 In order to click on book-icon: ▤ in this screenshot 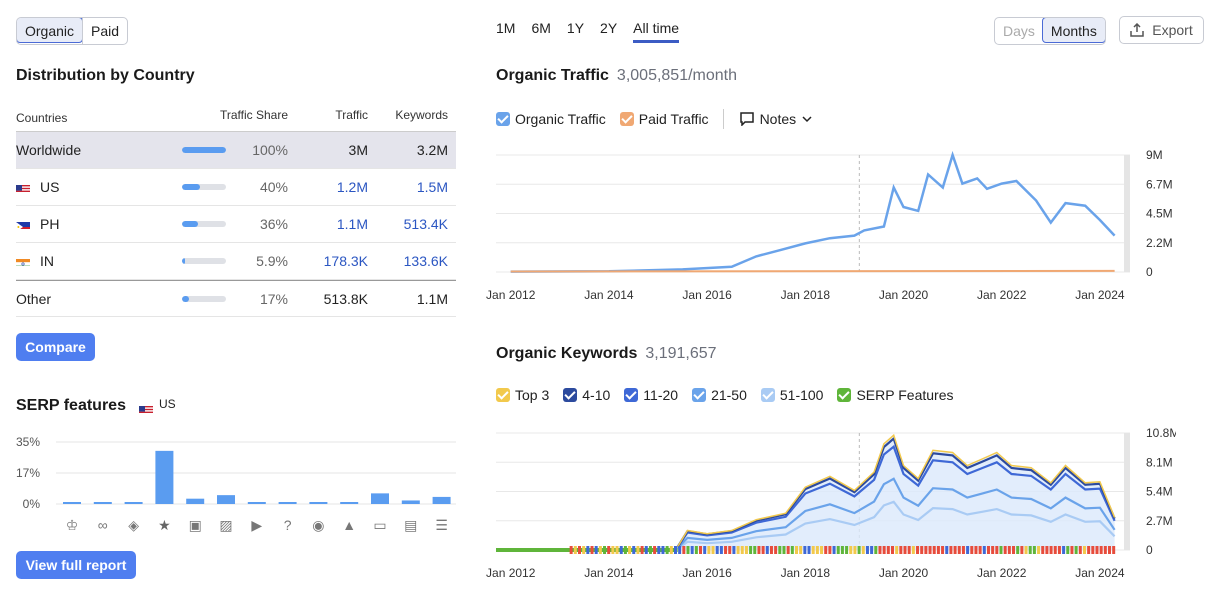, I will do `click(411, 525)`.